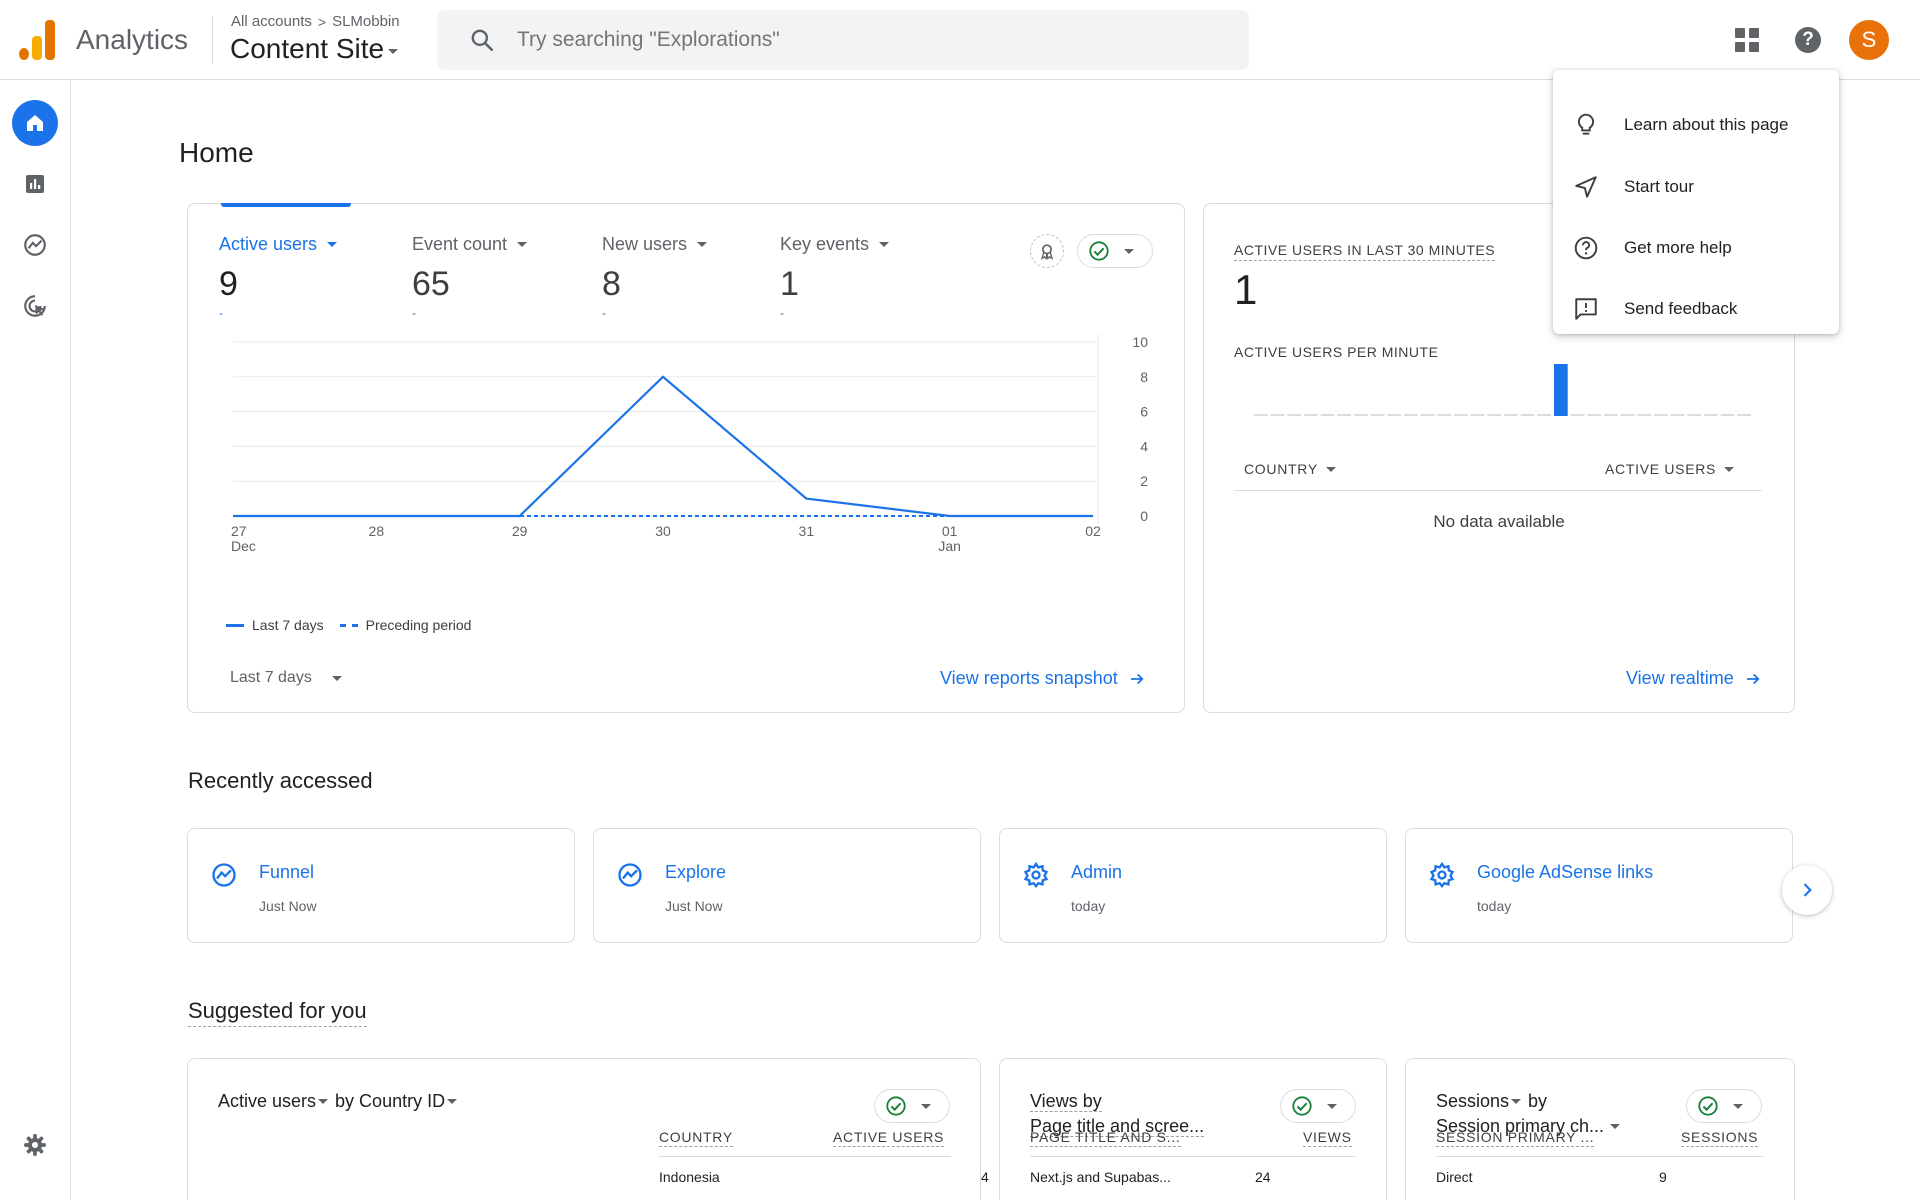  What do you see at coordinates (277, 1012) in the screenshot?
I see `suggested-title: Suggested for you` at bounding box center [277, 1012].